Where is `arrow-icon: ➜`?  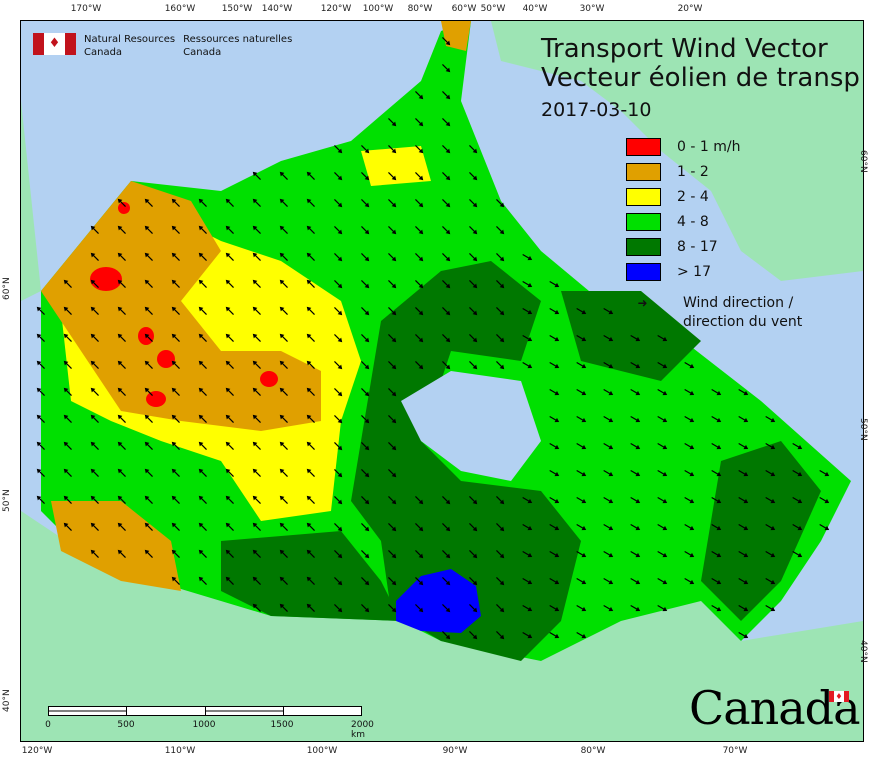
arrow-icon: ➜ is located at coordinates (642, 303).